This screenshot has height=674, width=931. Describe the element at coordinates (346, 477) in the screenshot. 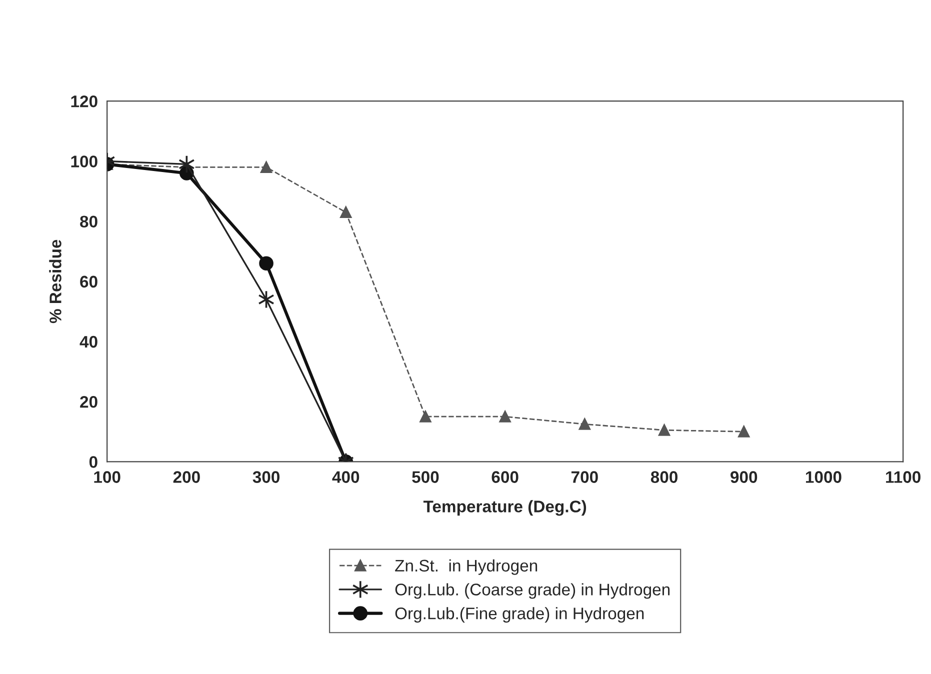

I see `x-tick-label: 400` at that location.